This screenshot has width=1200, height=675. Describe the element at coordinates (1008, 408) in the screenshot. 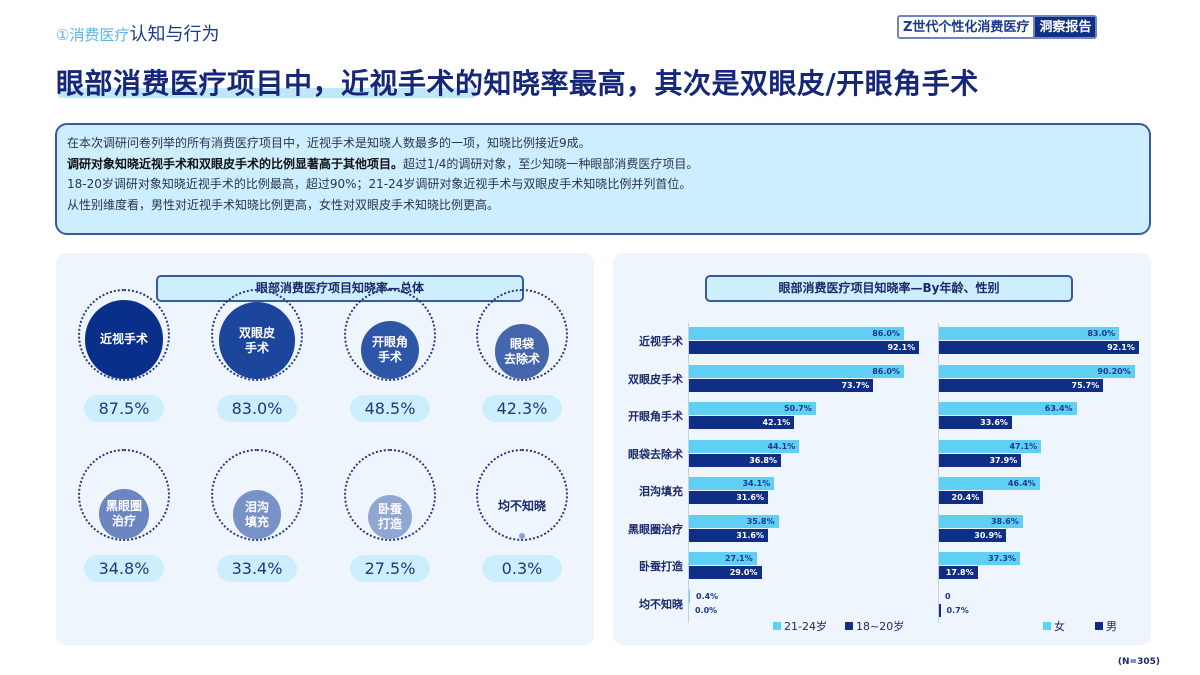

I see `bar: 63.4%` at that location.